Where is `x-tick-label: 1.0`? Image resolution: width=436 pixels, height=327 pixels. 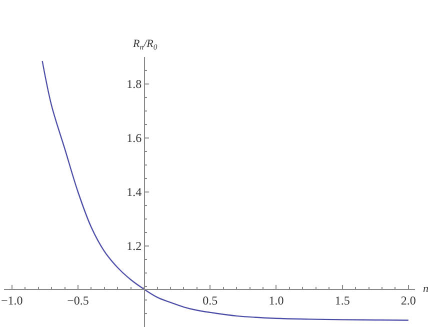 x-tick-label: 1.0 is located at coordinates (276, 301).